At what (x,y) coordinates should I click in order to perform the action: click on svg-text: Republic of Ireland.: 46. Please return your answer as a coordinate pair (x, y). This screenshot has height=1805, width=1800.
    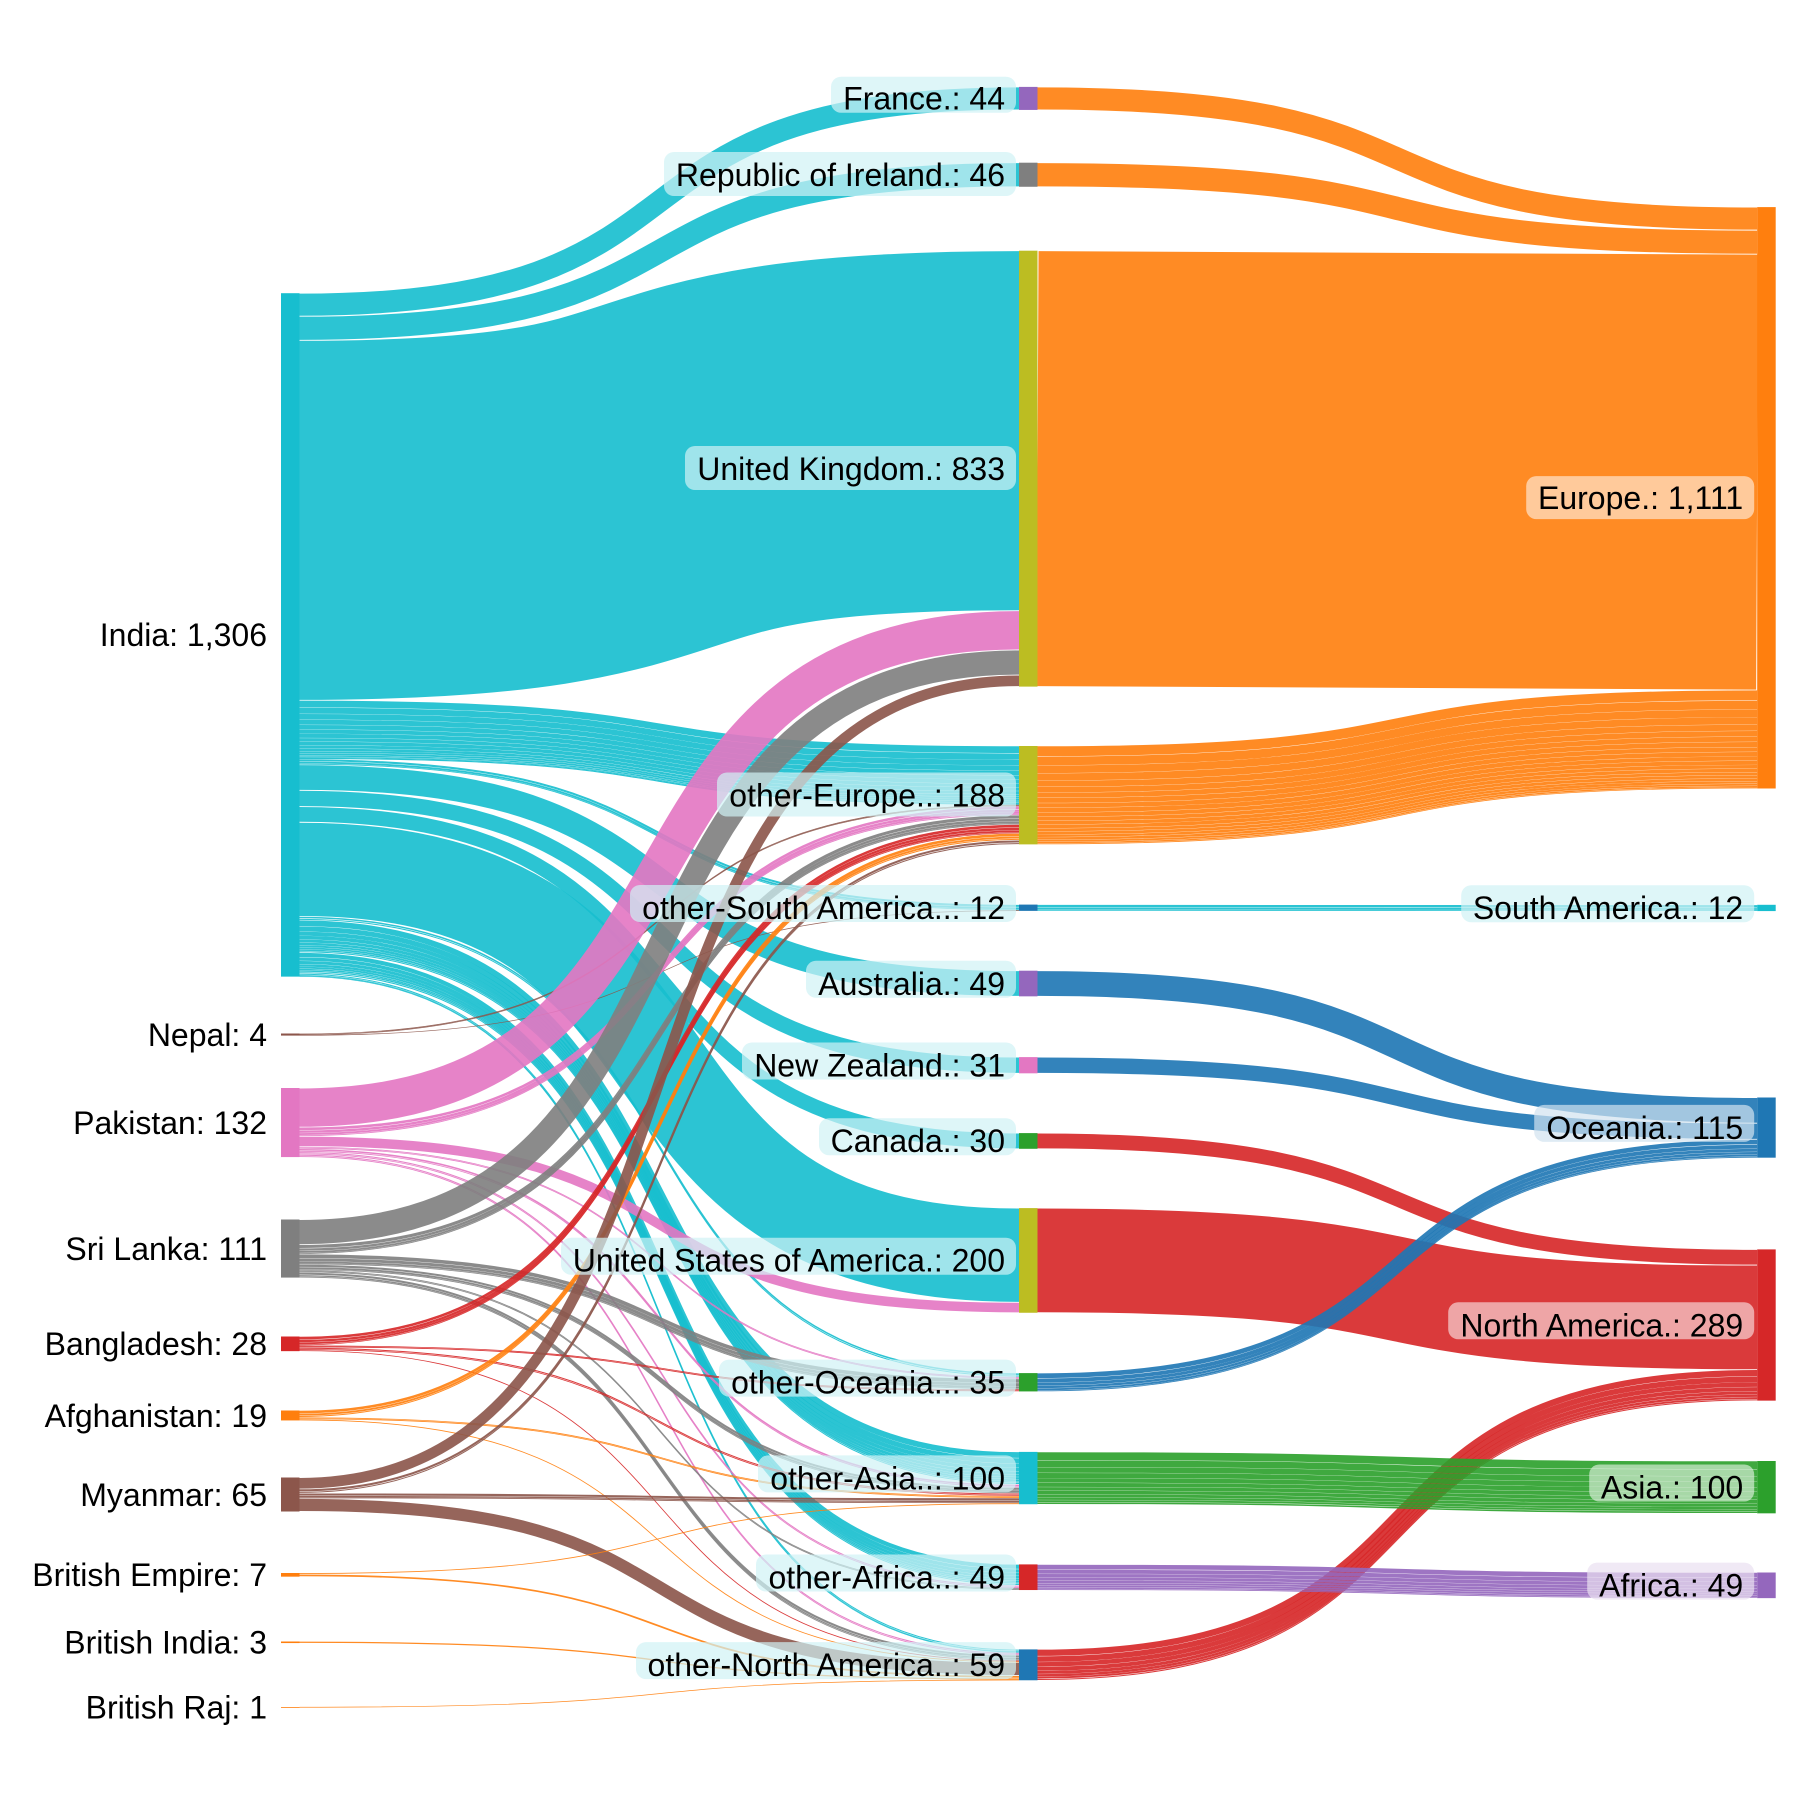
    Looking at the image, I should click on (840, 175).